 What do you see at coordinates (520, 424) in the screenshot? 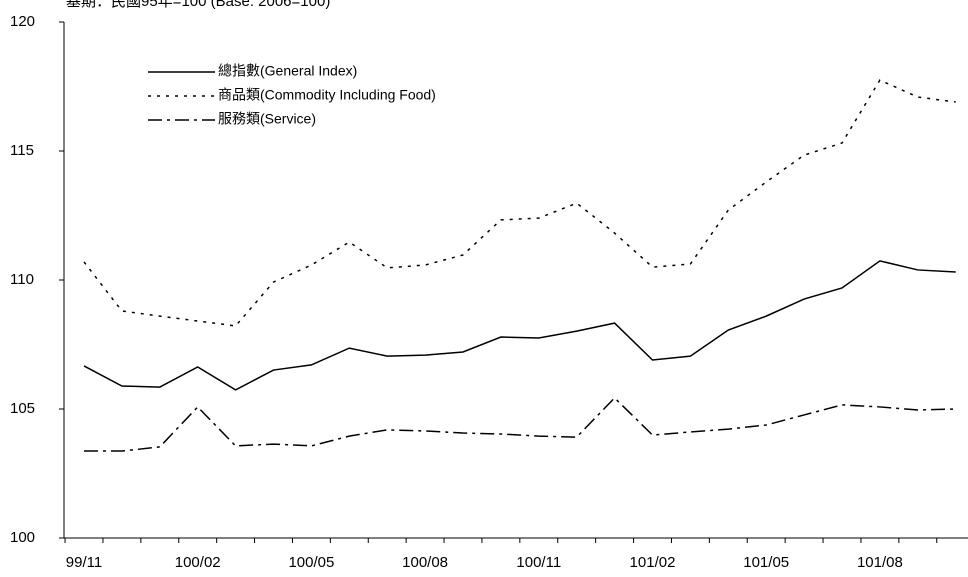
I see `data-line` at bounding box center [520, 424].